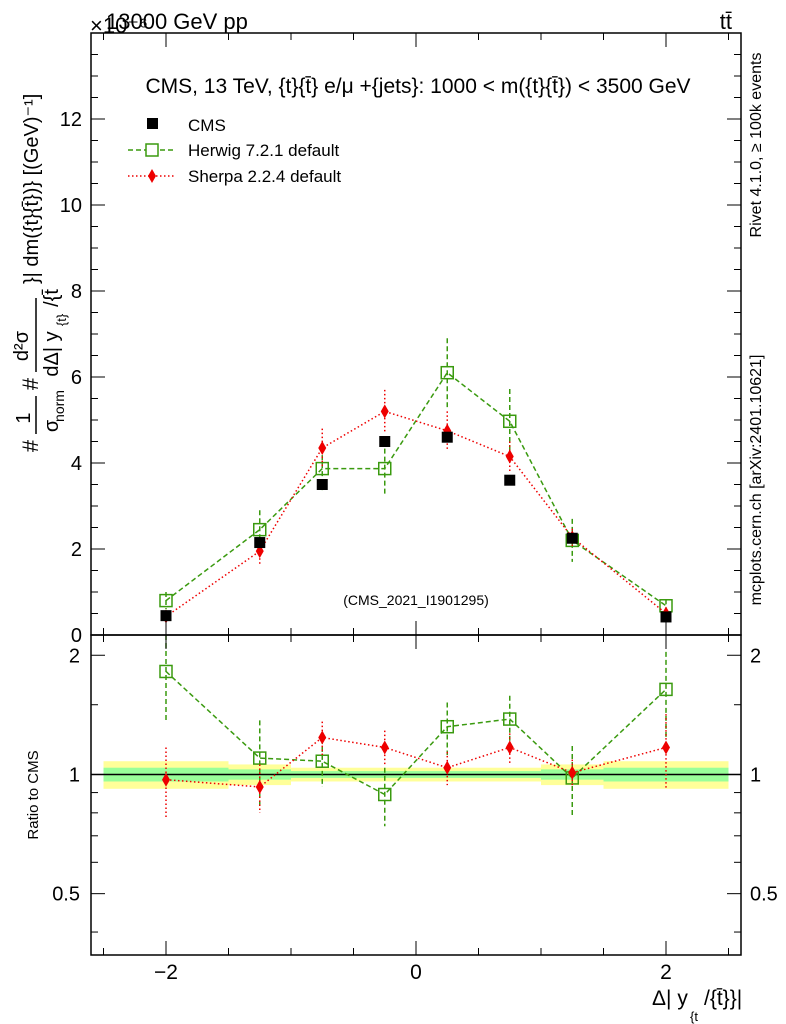  Describe the element at coordinates (32, 189) in the screenshot. I see `y-label-tail: }| dm({t}{t̄})} [(GeV)⁻¹]` at that location.